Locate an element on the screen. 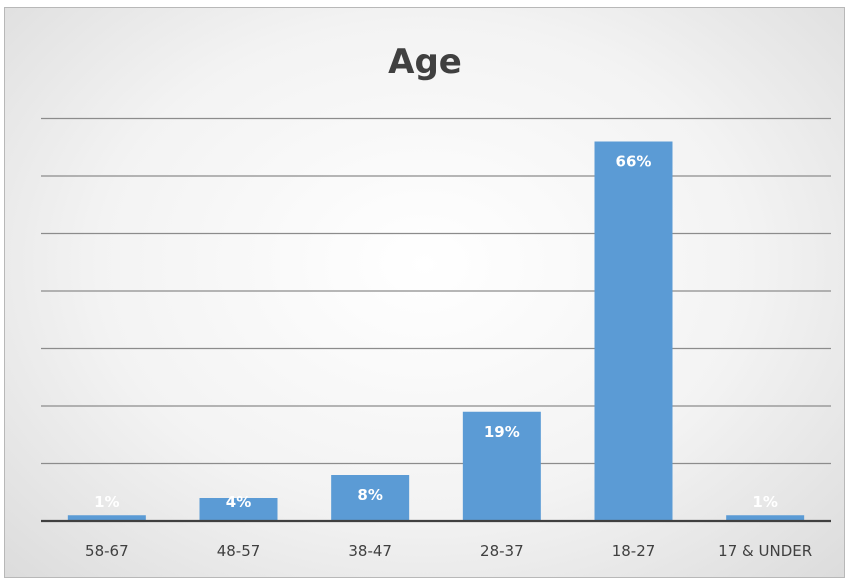  data-label: 66% is located at coordinates (634, 162).